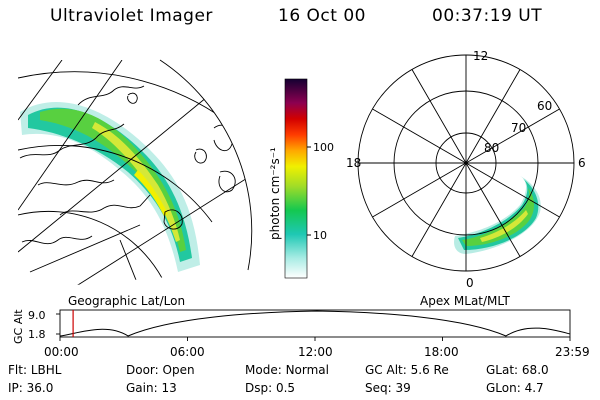 Image resolution: width=600 pixels, height=400 pixels. What do you see at coordinates (544, 106) in the screenshot?
I see `lat-label-60: 60` at bounding box center [544, 106].